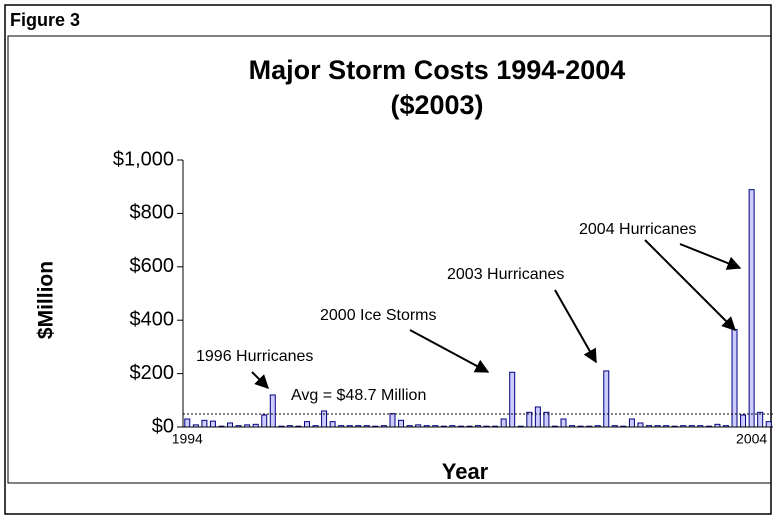  What do you see at coordinates (437, 70) in the screenshot?
I see `chart-title: Major Storm Costs 1994-2004` at bounding box center [437, 70].